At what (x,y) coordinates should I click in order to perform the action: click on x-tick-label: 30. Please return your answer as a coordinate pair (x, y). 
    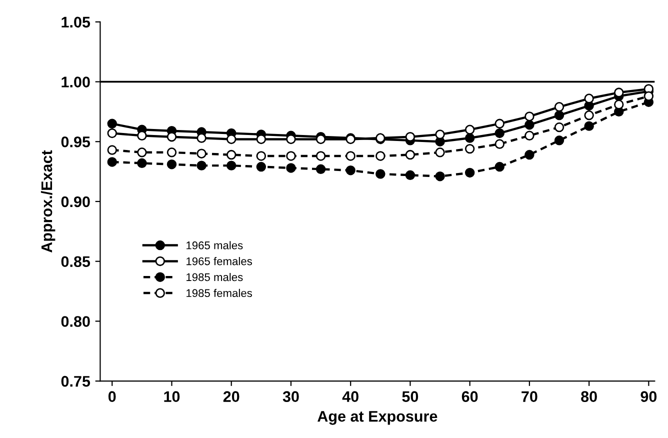
    Looking at the image, I should click on (290, 396).